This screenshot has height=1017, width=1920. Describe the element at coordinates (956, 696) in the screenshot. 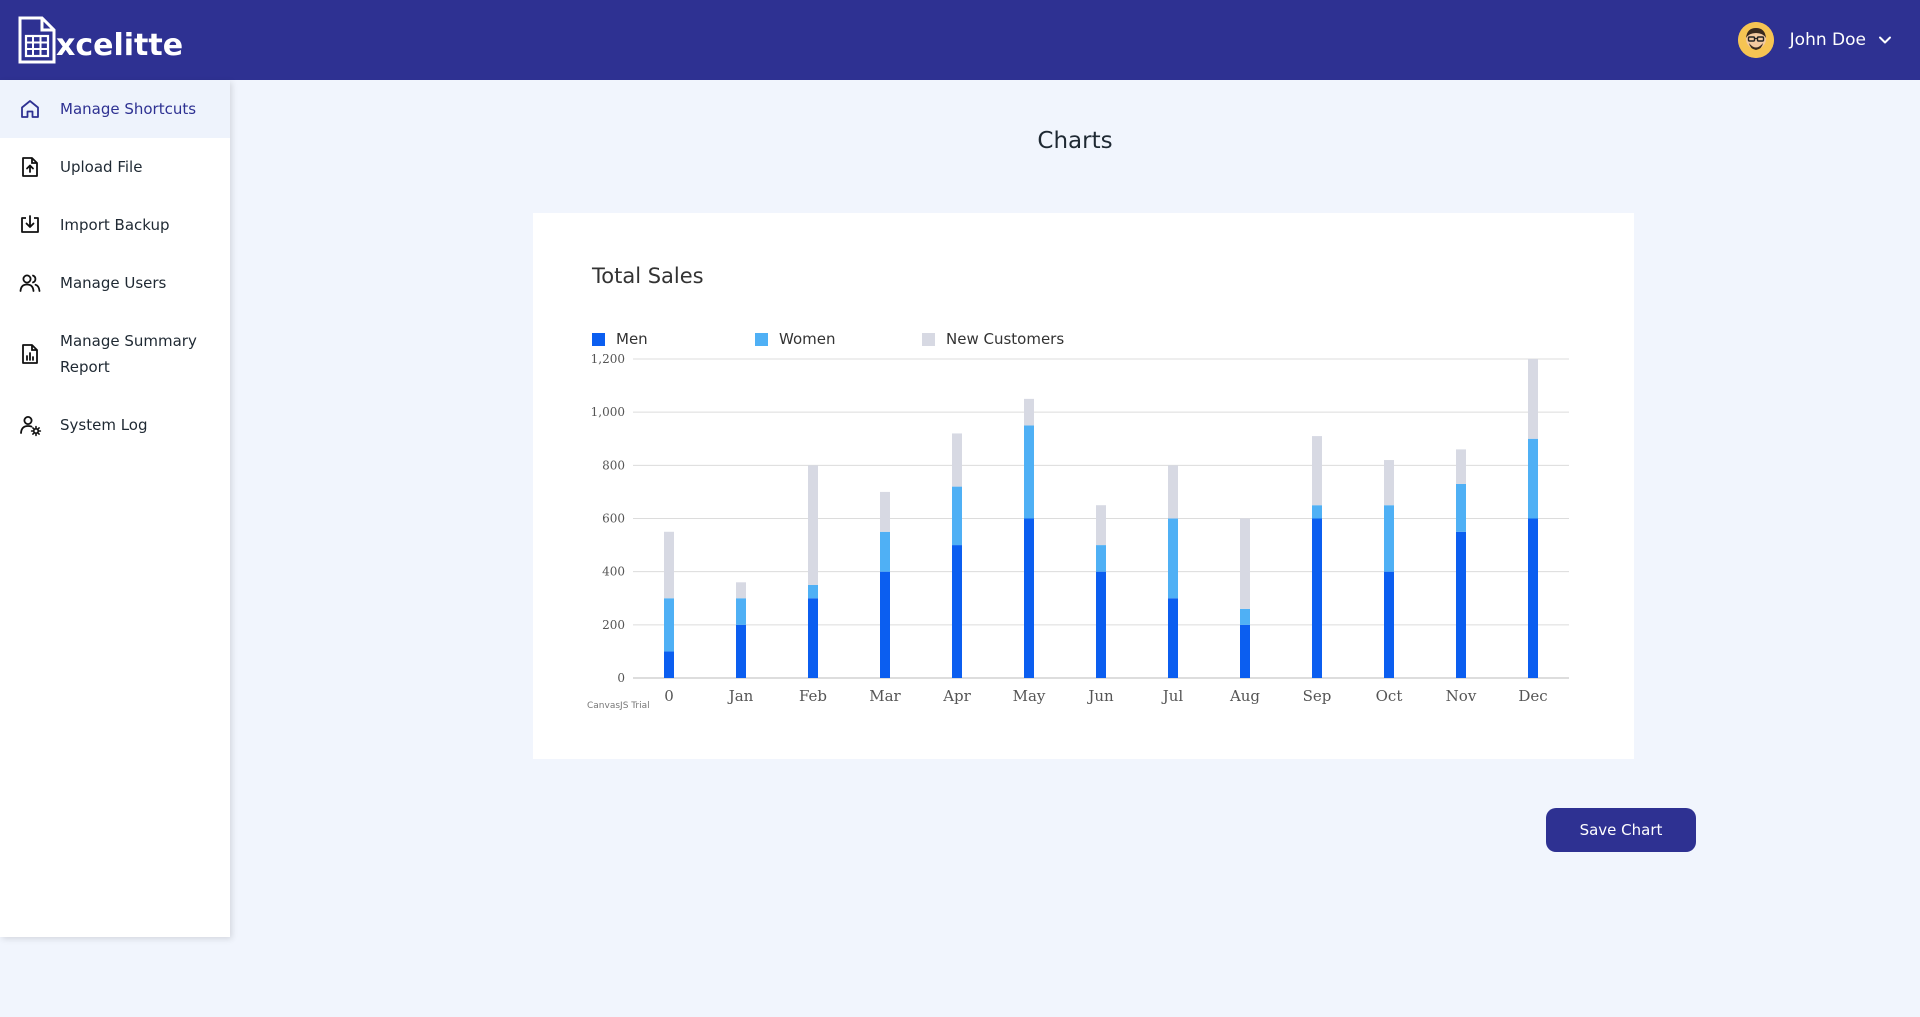

I see `x-tick-label: Apr` at that location.